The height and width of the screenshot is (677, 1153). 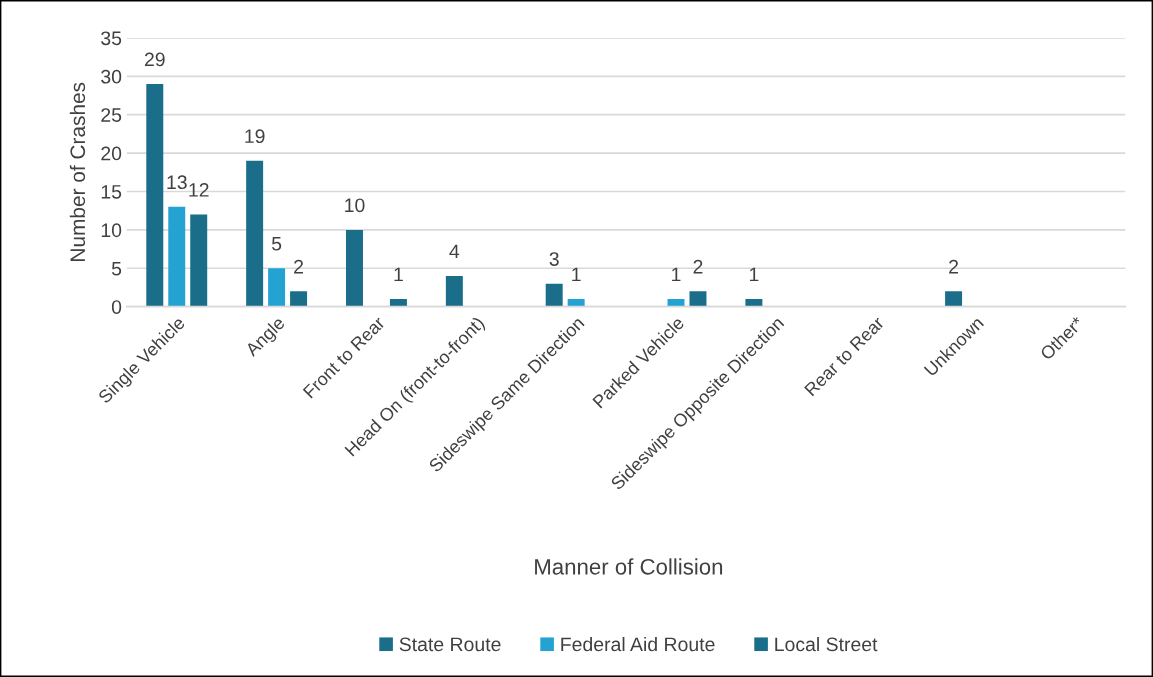 I want to click on legend-label: Local Street, so click(x=826, y=644).